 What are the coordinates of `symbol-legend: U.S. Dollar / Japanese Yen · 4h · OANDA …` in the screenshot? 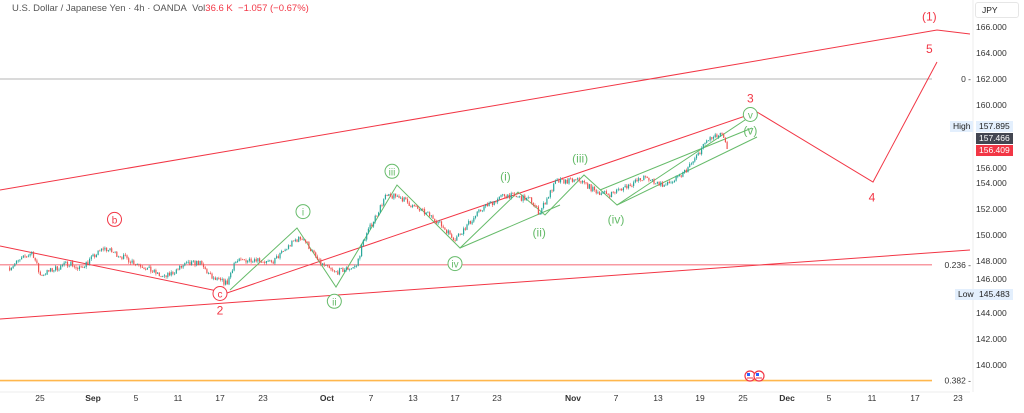 It's located at (160, 8).